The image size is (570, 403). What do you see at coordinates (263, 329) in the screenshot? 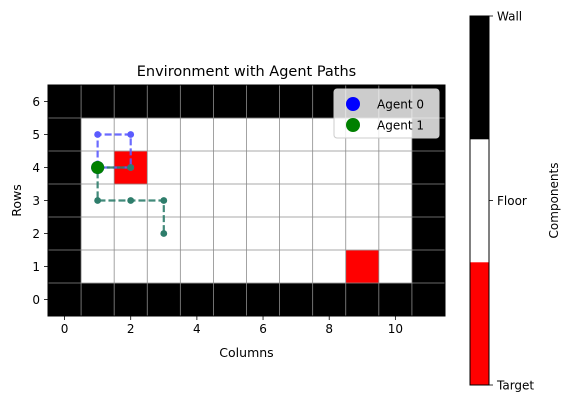
I see `x-tick-label: 6` at bounding box center [263, 329].